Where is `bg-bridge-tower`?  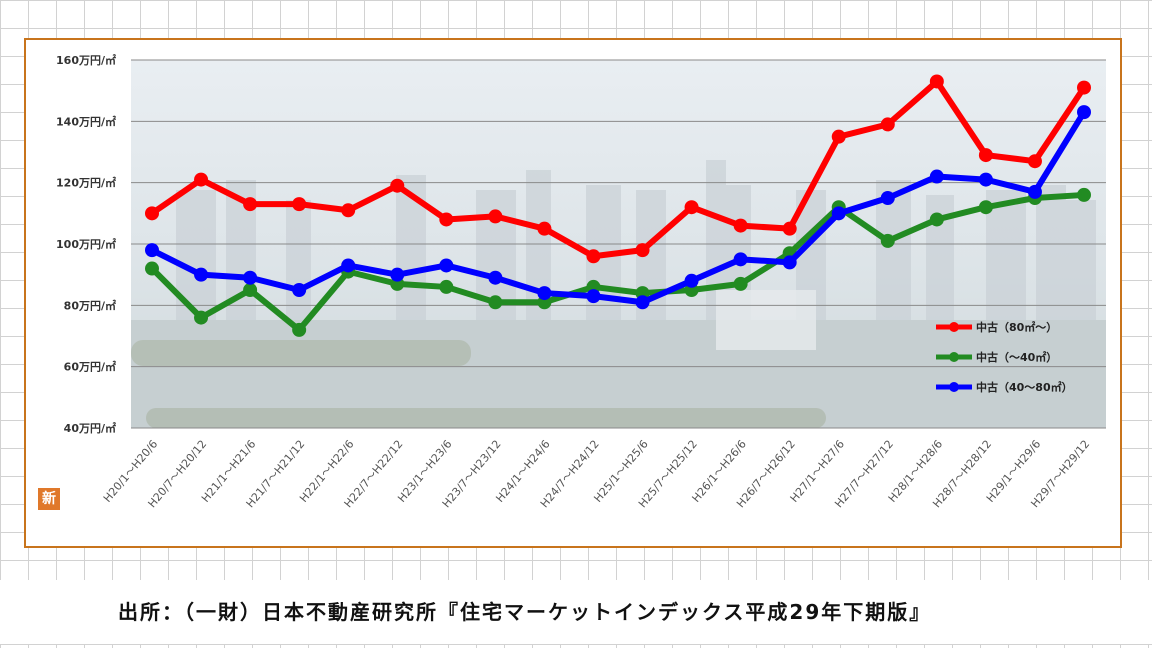 bg-bridge-tower is located at coordinates (766, 320).